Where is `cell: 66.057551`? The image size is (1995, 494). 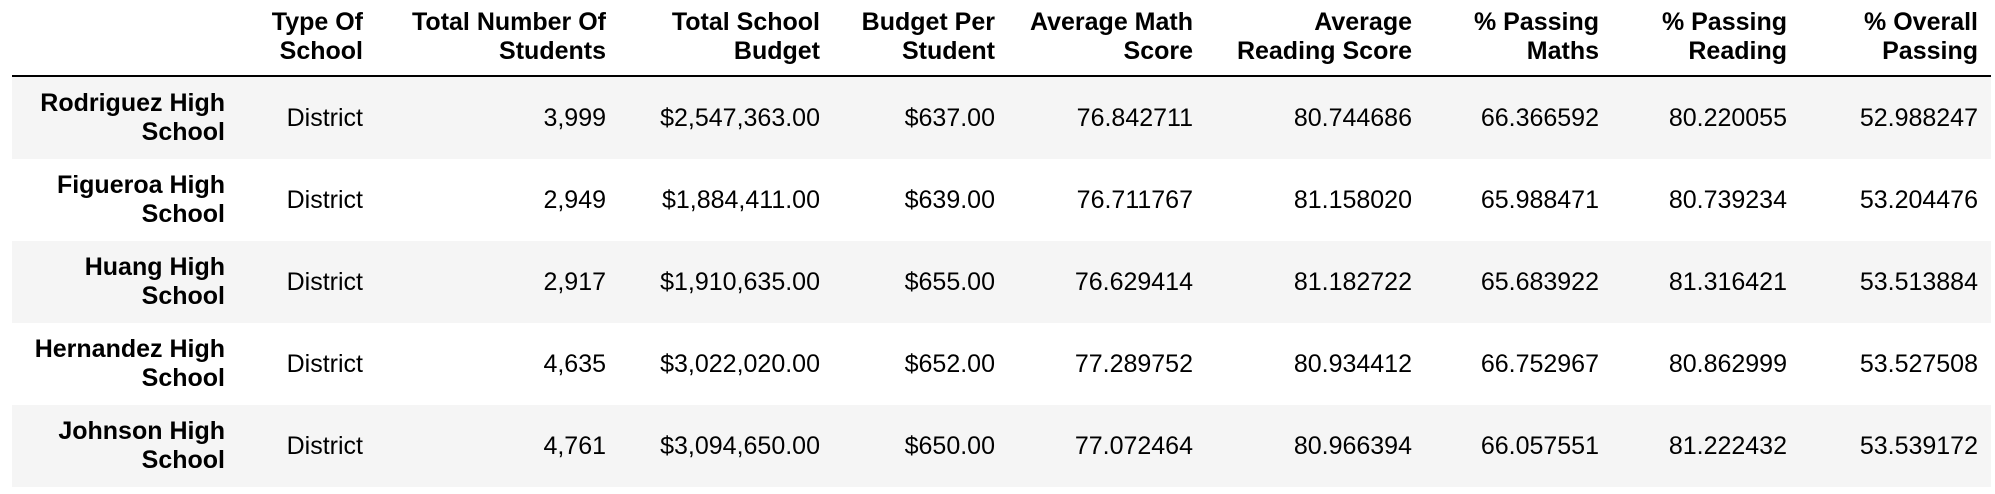 cell: 66.057551 is located at coordinates (1539, 445).